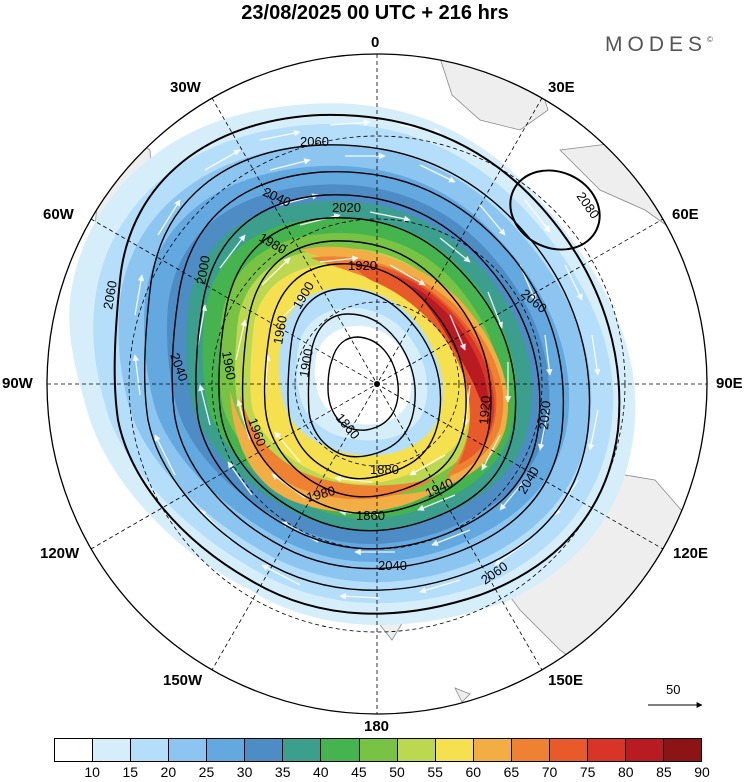  What do you see at coordinates (321, 494) in the screenshot?
I see `contour-label: 1980` at bounding box center [321, 494].